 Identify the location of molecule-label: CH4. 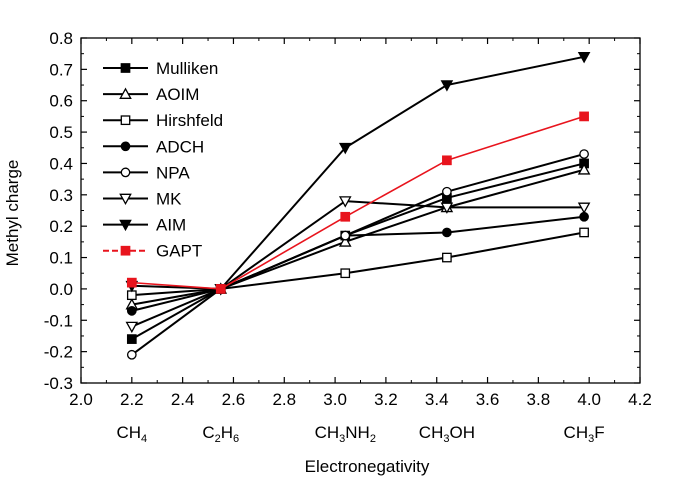
(131, 434).